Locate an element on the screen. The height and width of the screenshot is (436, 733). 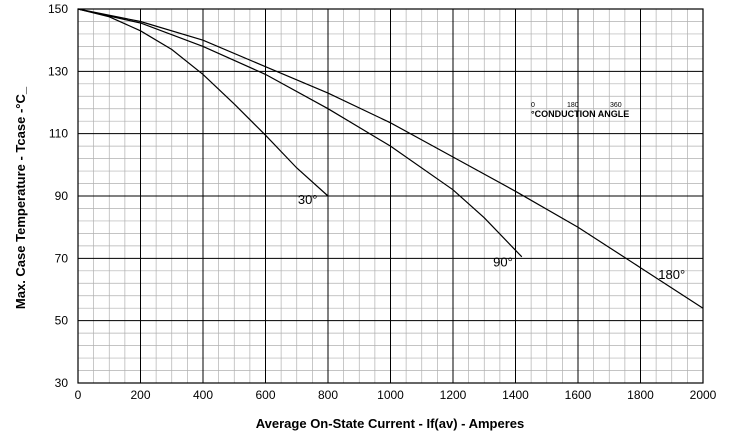
x-tick-label: 1000 is located at coordinates (390, 395).